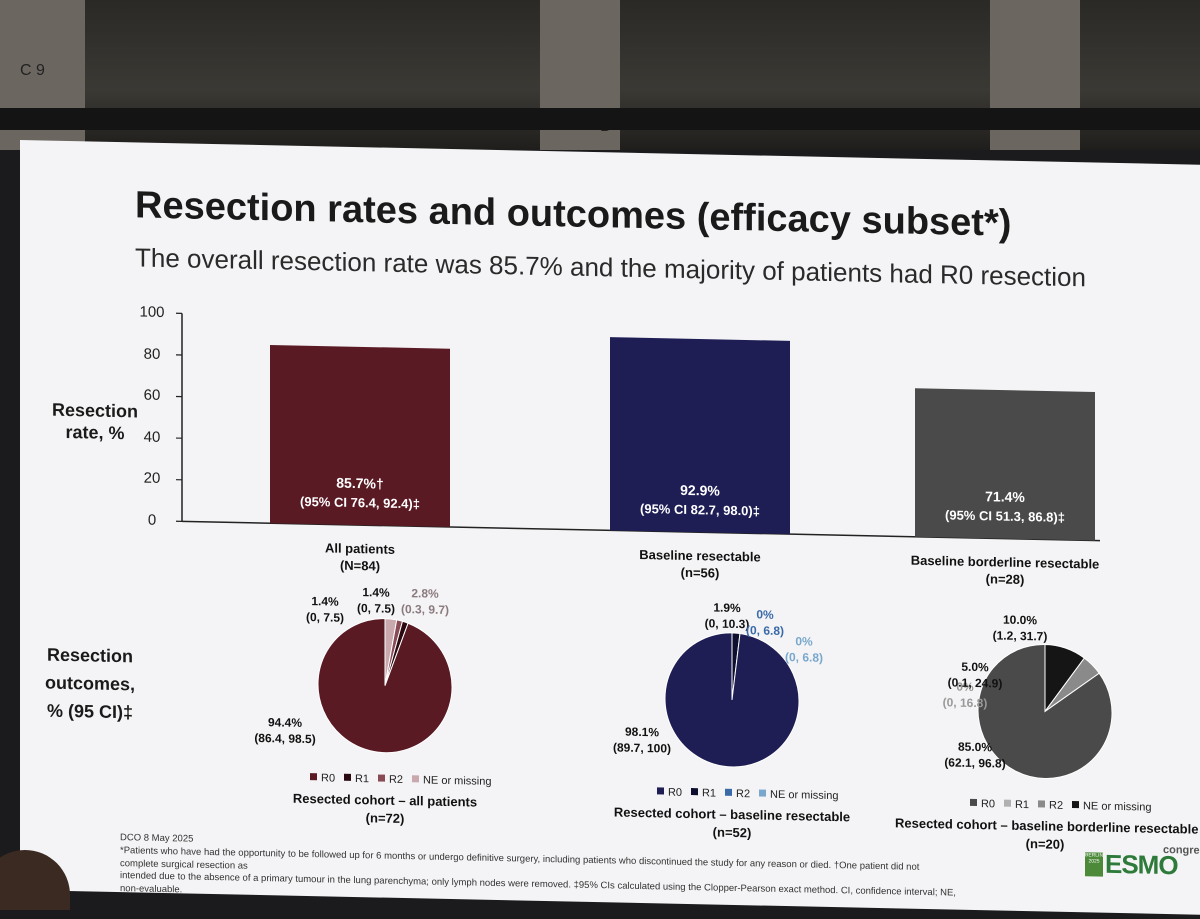 The image size is (1200, 919). Describe the element at coordinates (385, 818) in the screenshot. I see `pie1-n: (n=72)` at that location.